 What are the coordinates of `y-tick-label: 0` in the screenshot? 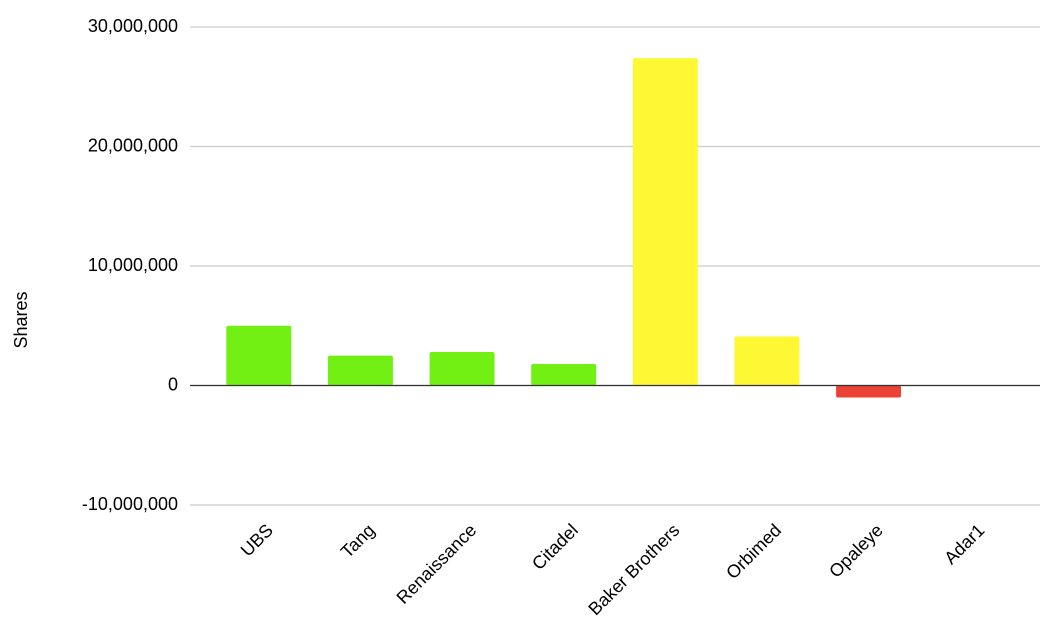 It's located at (173, 384).